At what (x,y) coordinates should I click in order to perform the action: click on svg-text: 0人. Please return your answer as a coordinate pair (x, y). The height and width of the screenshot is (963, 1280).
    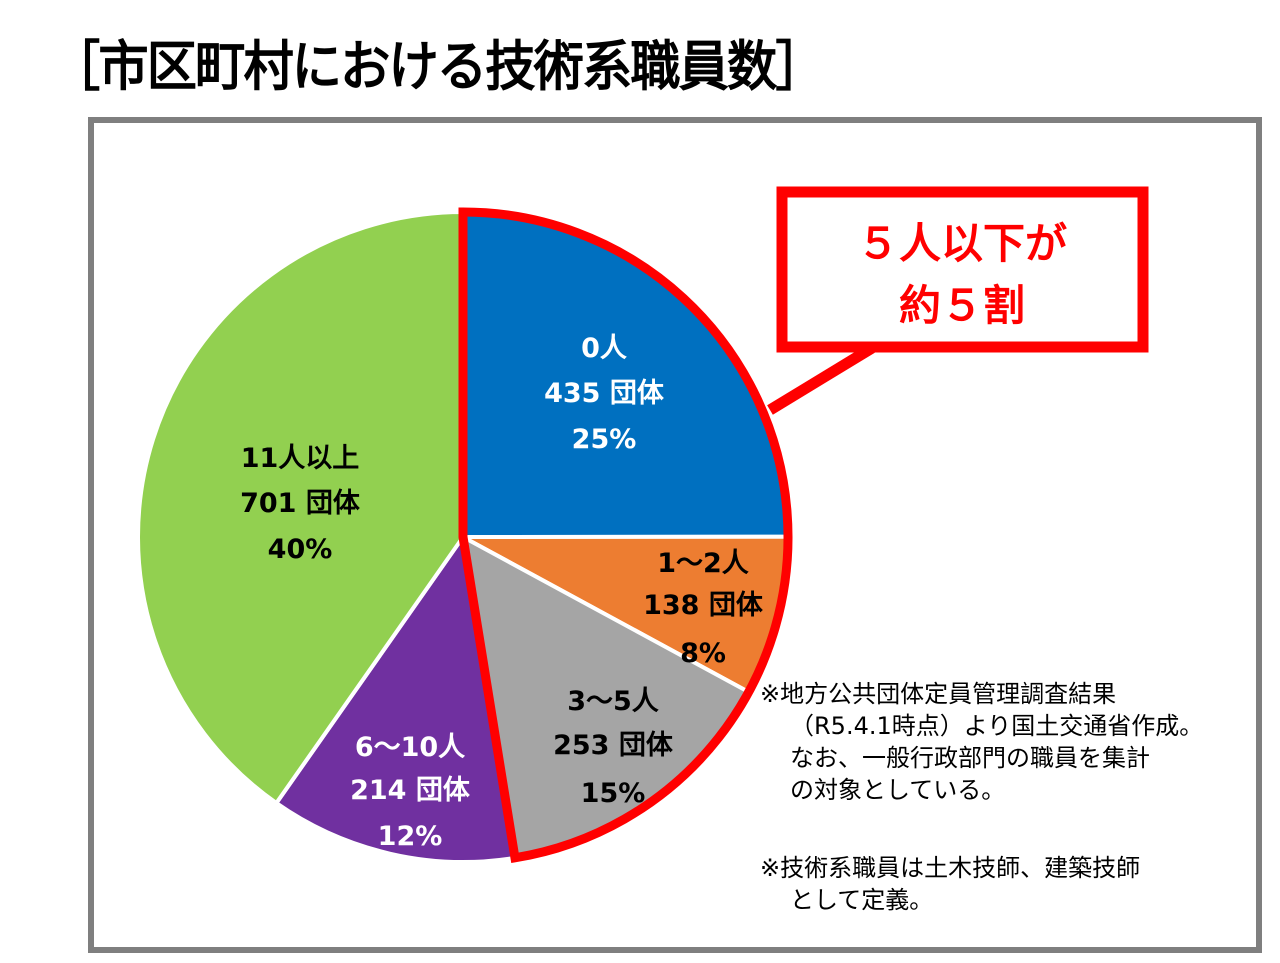
    Looking at the image, I should click on (604, 348).